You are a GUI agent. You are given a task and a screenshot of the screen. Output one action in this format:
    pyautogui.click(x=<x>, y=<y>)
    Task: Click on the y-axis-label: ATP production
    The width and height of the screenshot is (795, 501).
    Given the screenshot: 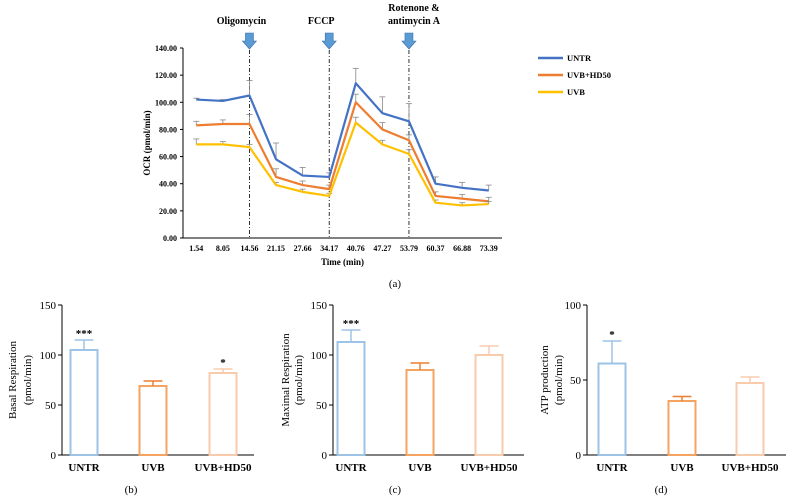 What is the action you would take?
    pyautogui.click(x=545, y=380)
    